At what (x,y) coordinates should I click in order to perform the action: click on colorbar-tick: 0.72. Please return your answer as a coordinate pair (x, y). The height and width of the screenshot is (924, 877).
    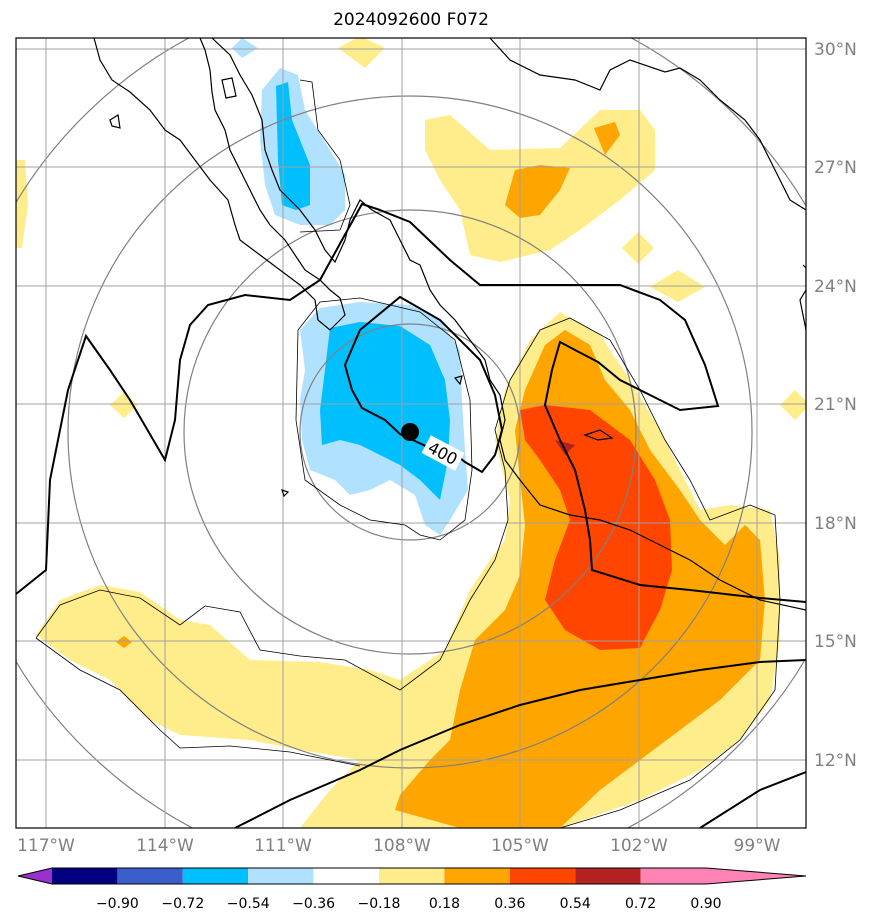
    Looking at the image, I should click on (640, 904).